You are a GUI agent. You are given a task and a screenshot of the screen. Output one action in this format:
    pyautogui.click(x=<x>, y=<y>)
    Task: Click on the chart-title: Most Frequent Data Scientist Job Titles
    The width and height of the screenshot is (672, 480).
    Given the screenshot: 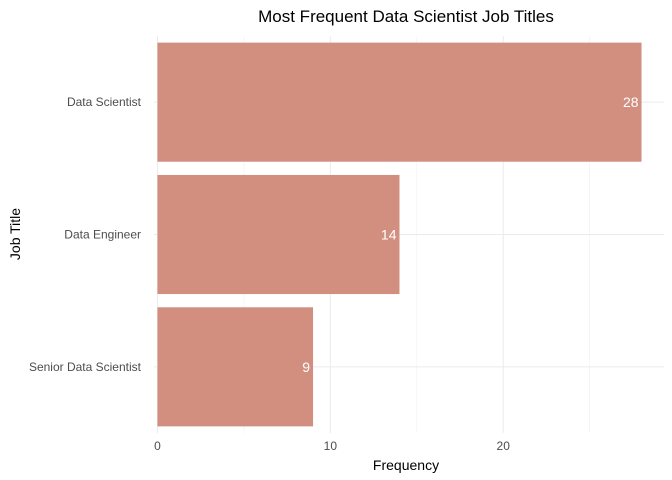 What is the action you would take?
    pyautogui.click(x=406, y=16)
    